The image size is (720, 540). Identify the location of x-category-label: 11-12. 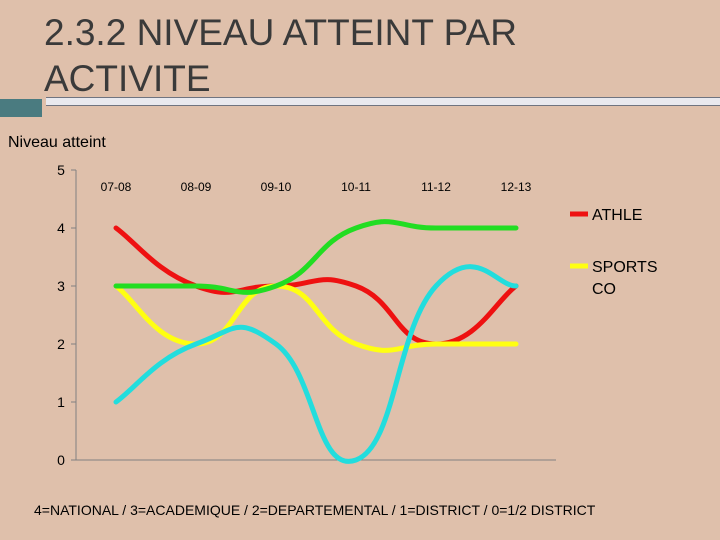
(436, 187).